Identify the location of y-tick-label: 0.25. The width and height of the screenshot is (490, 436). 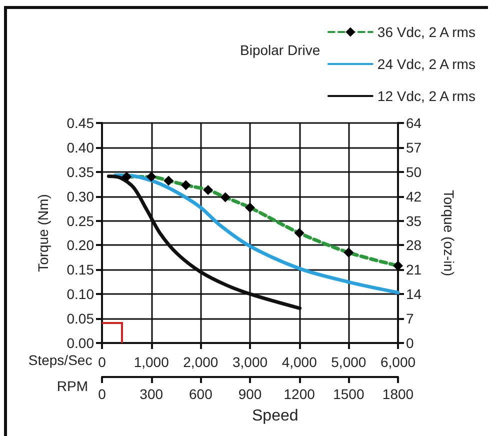
(80, 220).